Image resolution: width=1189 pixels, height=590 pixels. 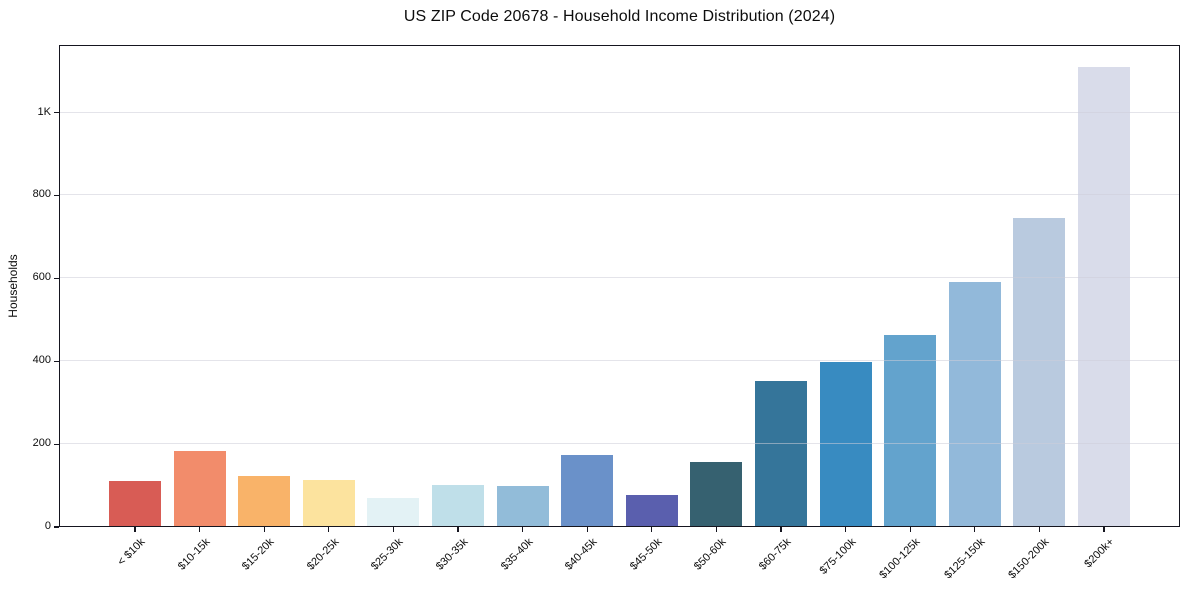 I want to click on y-tick-label: 600, so click(x=41, y=277).